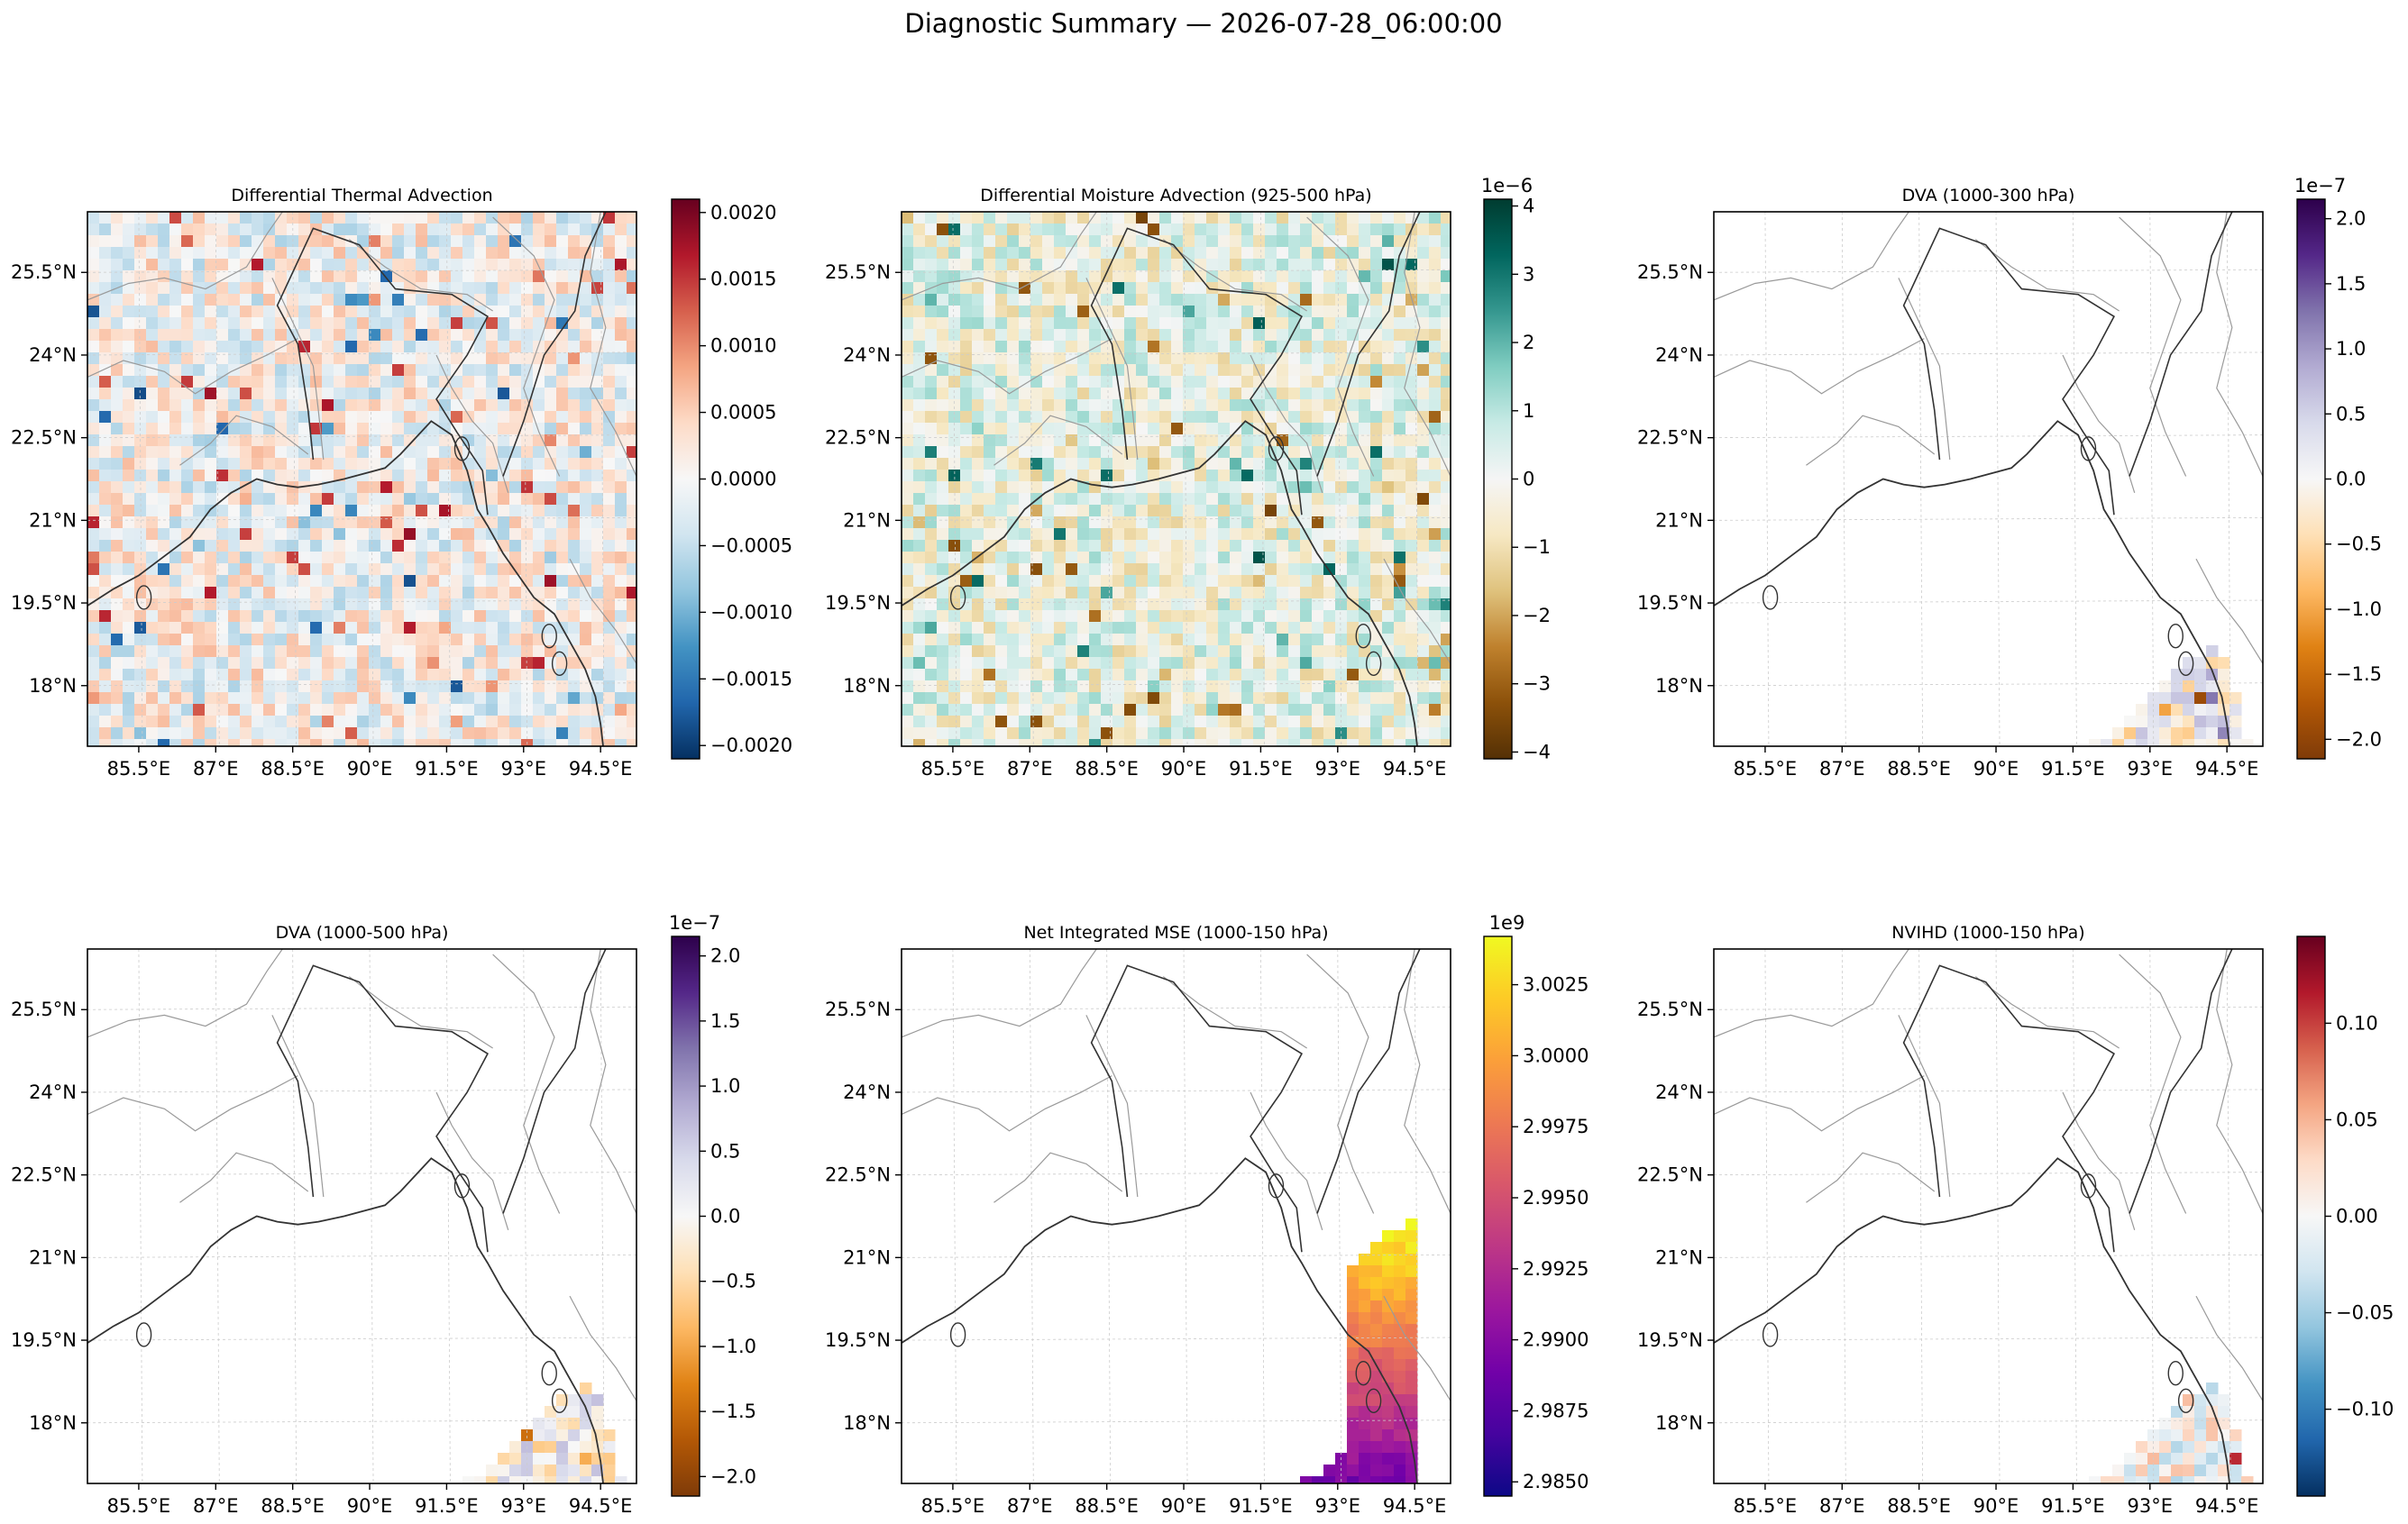 The width and height of the screenshot is (2408, 1524). What do you see at coordinates (2228, 479) in the screenshot?
I see `gridline-lon` at bounding box center [2228, 479].